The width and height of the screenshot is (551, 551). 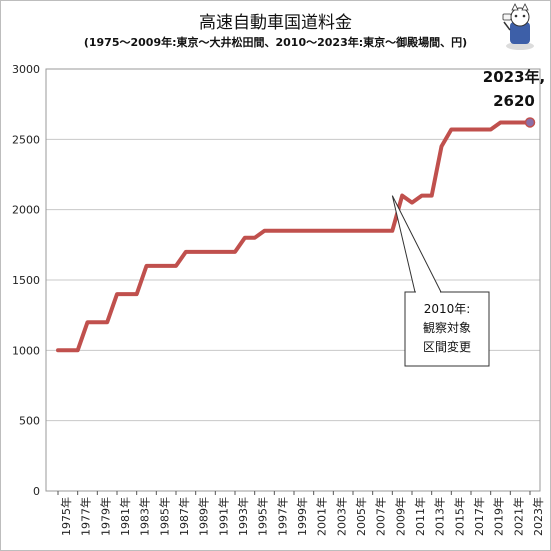 I want to click on y-tick-label: 1500, so click(x=26, y=280).